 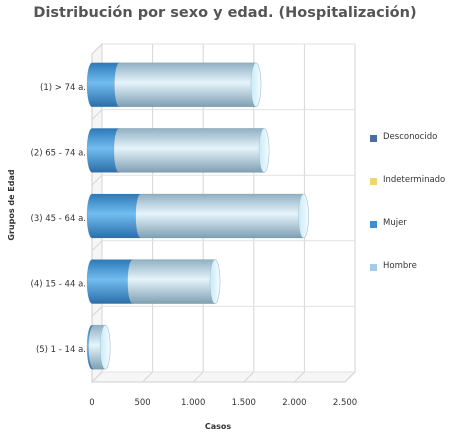 I want to click on y-tick-label: (4) 15 - 44 a., so click(x=58, y=285).